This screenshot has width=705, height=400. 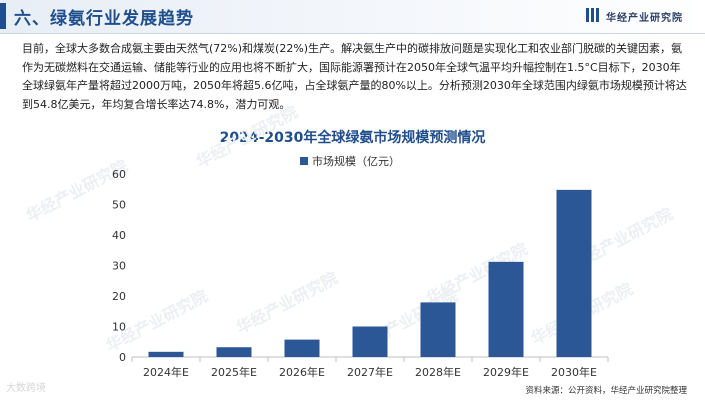 I want to click on header-accent-bar, so click(x=3, y=16).